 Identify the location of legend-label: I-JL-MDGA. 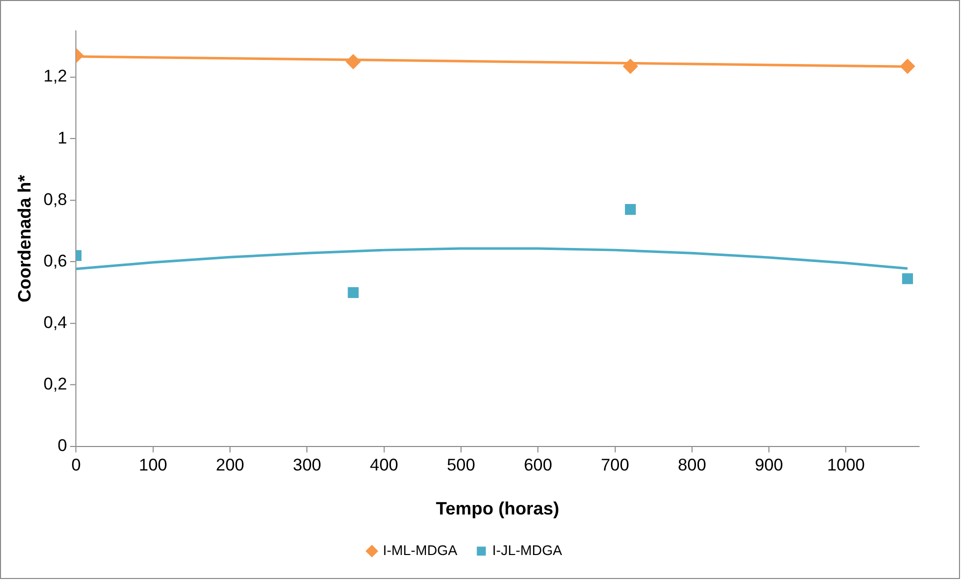
(527, 550).